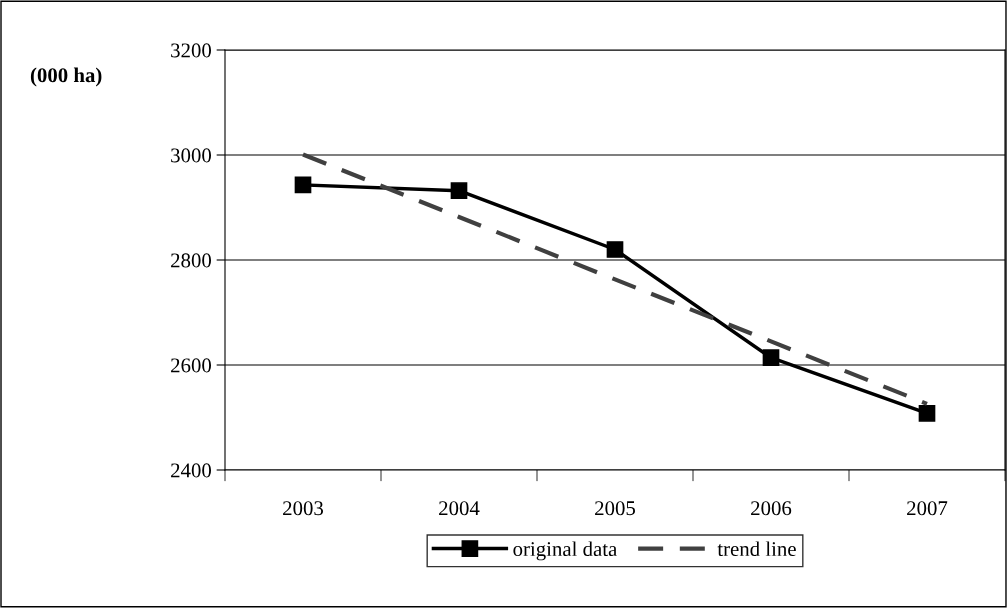 This screenshot has height=608, width=1008. I want to click on x-tick-label: 2004, so click(459, 508).